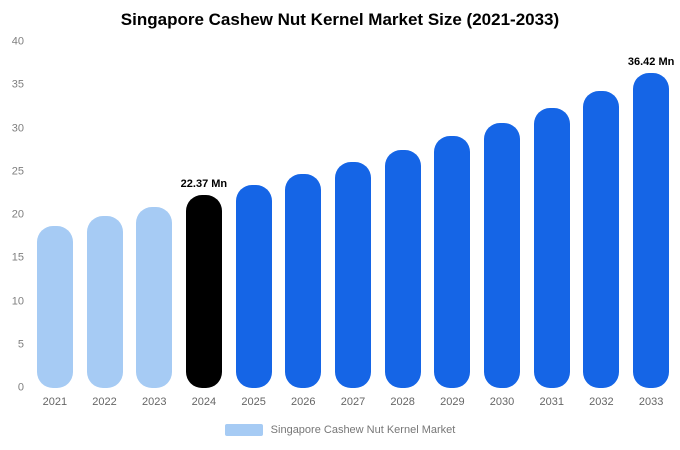  What do you see at coordinates (452, 402) in the screenshot?
I see `x-tick-label-2029: 2029` at bounding box center [452, 402].